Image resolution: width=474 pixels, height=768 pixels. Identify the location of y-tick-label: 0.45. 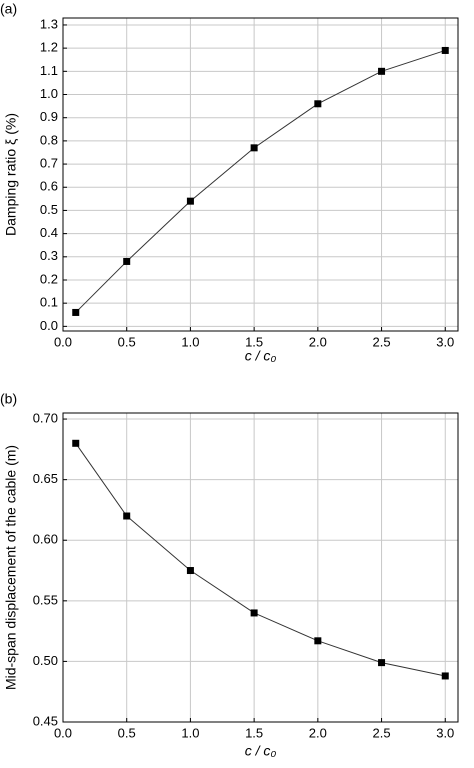
(45, 720).